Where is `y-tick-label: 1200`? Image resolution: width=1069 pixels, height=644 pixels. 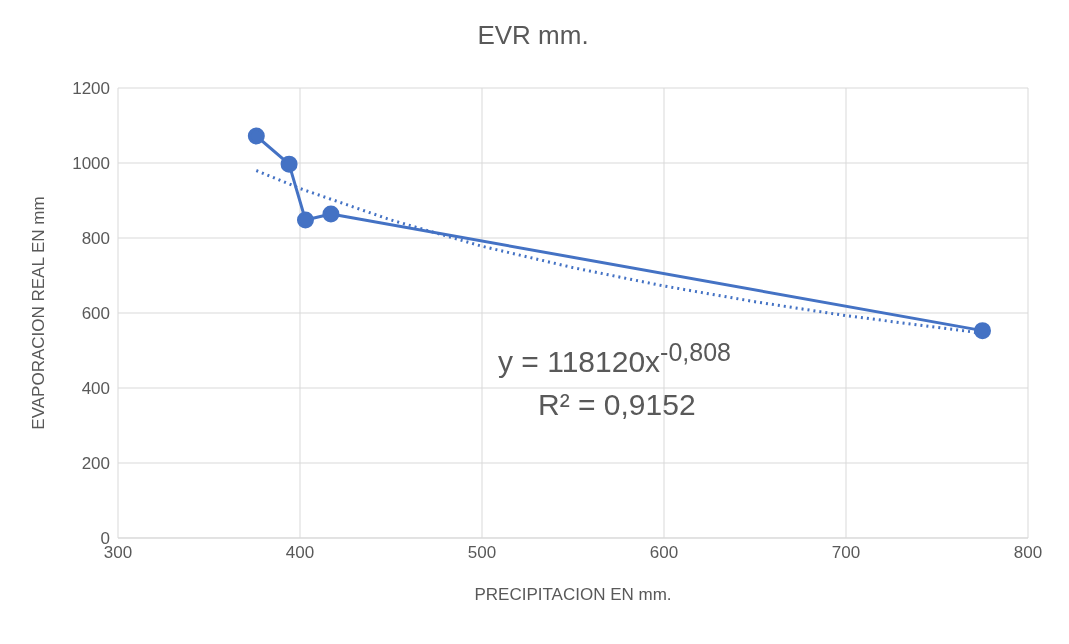 y-tick-label: 1200 is located at coordinates (91, 89).